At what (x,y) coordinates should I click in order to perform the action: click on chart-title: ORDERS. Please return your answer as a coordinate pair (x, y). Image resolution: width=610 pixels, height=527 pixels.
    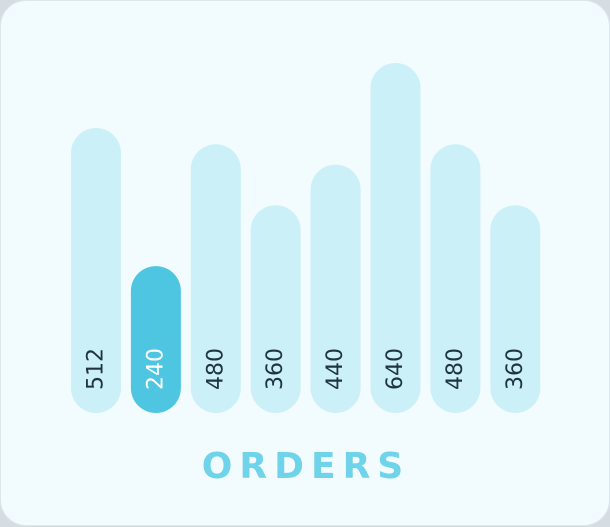
    Looking at the image, I should click on (306, 466).